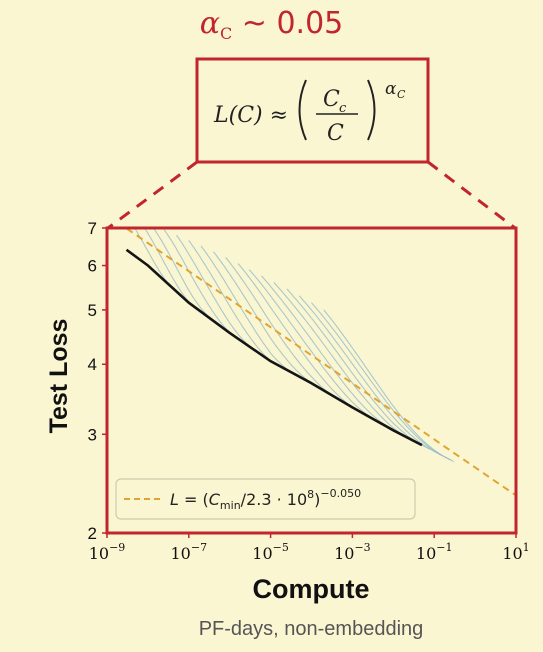 Image resolution: width=543 pixels, height=652 pixels. I want to click on formula: L(C) ≈ C c C α C, so click(309, 112).